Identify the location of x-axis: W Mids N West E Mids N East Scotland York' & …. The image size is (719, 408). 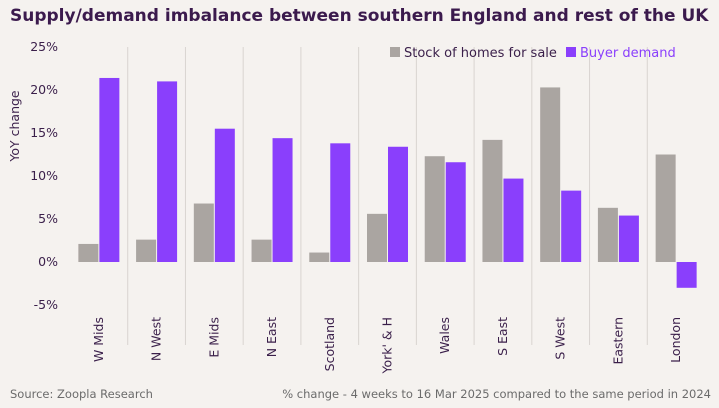
(387, 346).